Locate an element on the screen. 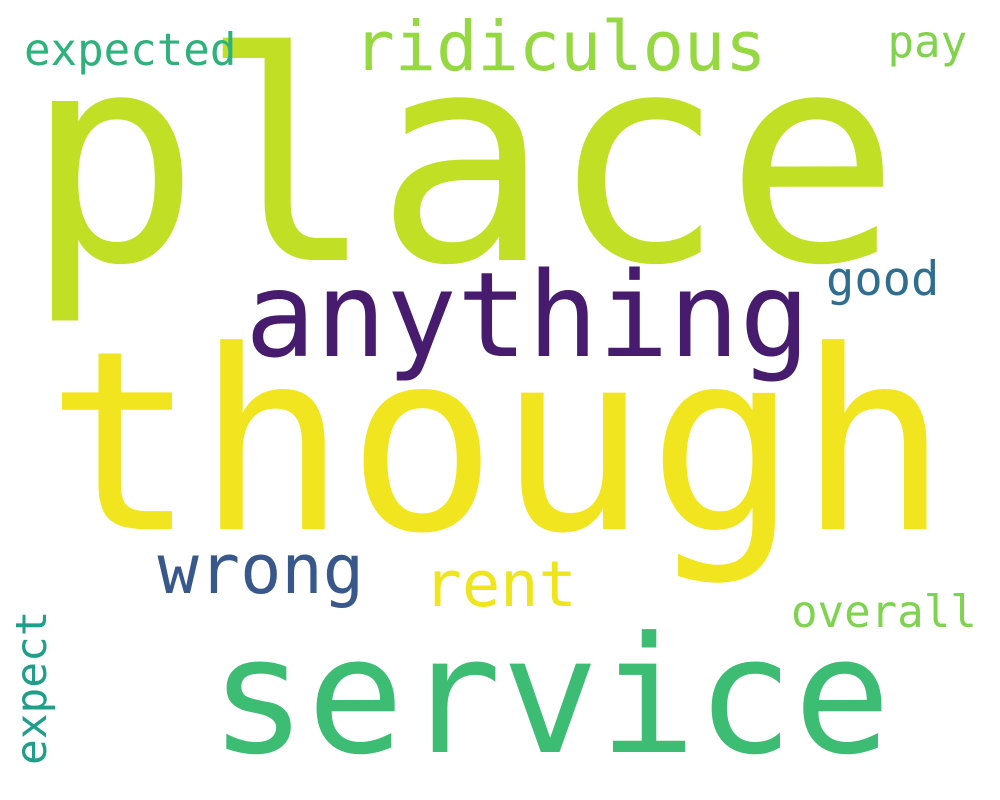  word-overall: overall is located at coordinates (884, 612).